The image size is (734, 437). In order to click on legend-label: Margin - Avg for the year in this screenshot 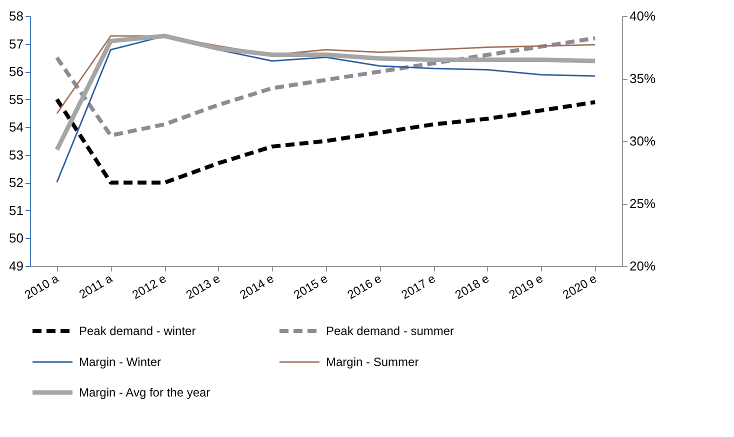, I will do `click(144, 393)`.